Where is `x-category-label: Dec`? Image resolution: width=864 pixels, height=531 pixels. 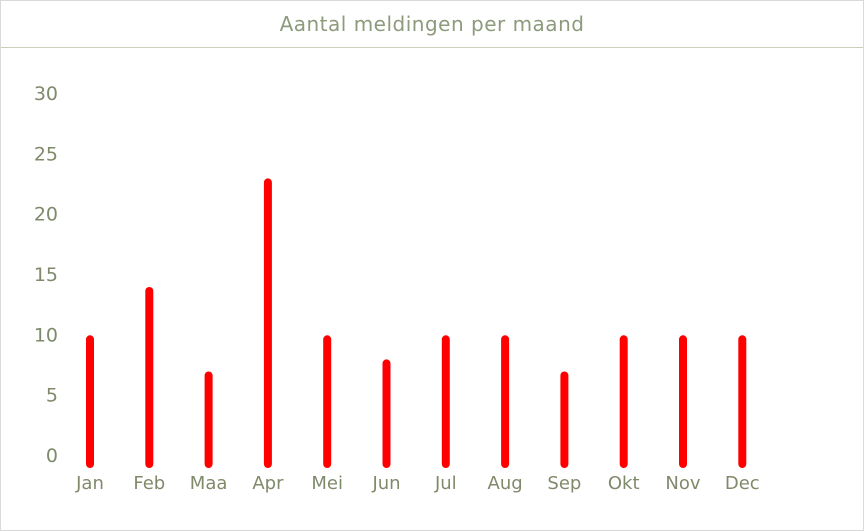 x-category-label: Dec is located at coordinates (742, 483).